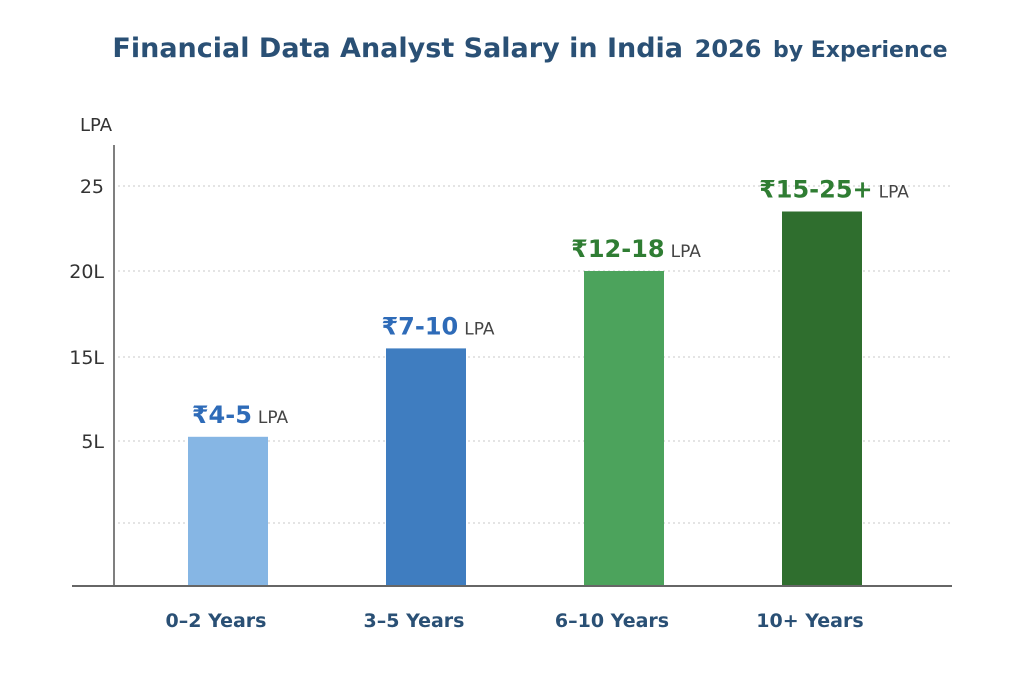 This screenshot has width=1024, height=683. I want to click on data-label: ₹15-25+ LPA, so click(834, 190).